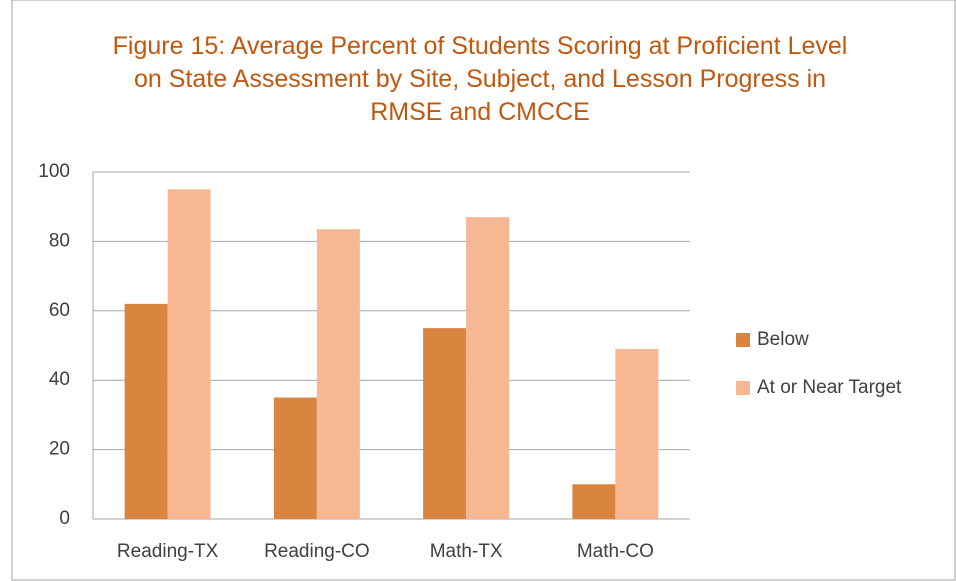 The width and height of the screenshot is (956, 581). What do you see at coordinates (59, 240) in the screenshot?
I see `y-tick-label: 80` at bounding box center [59, 240].